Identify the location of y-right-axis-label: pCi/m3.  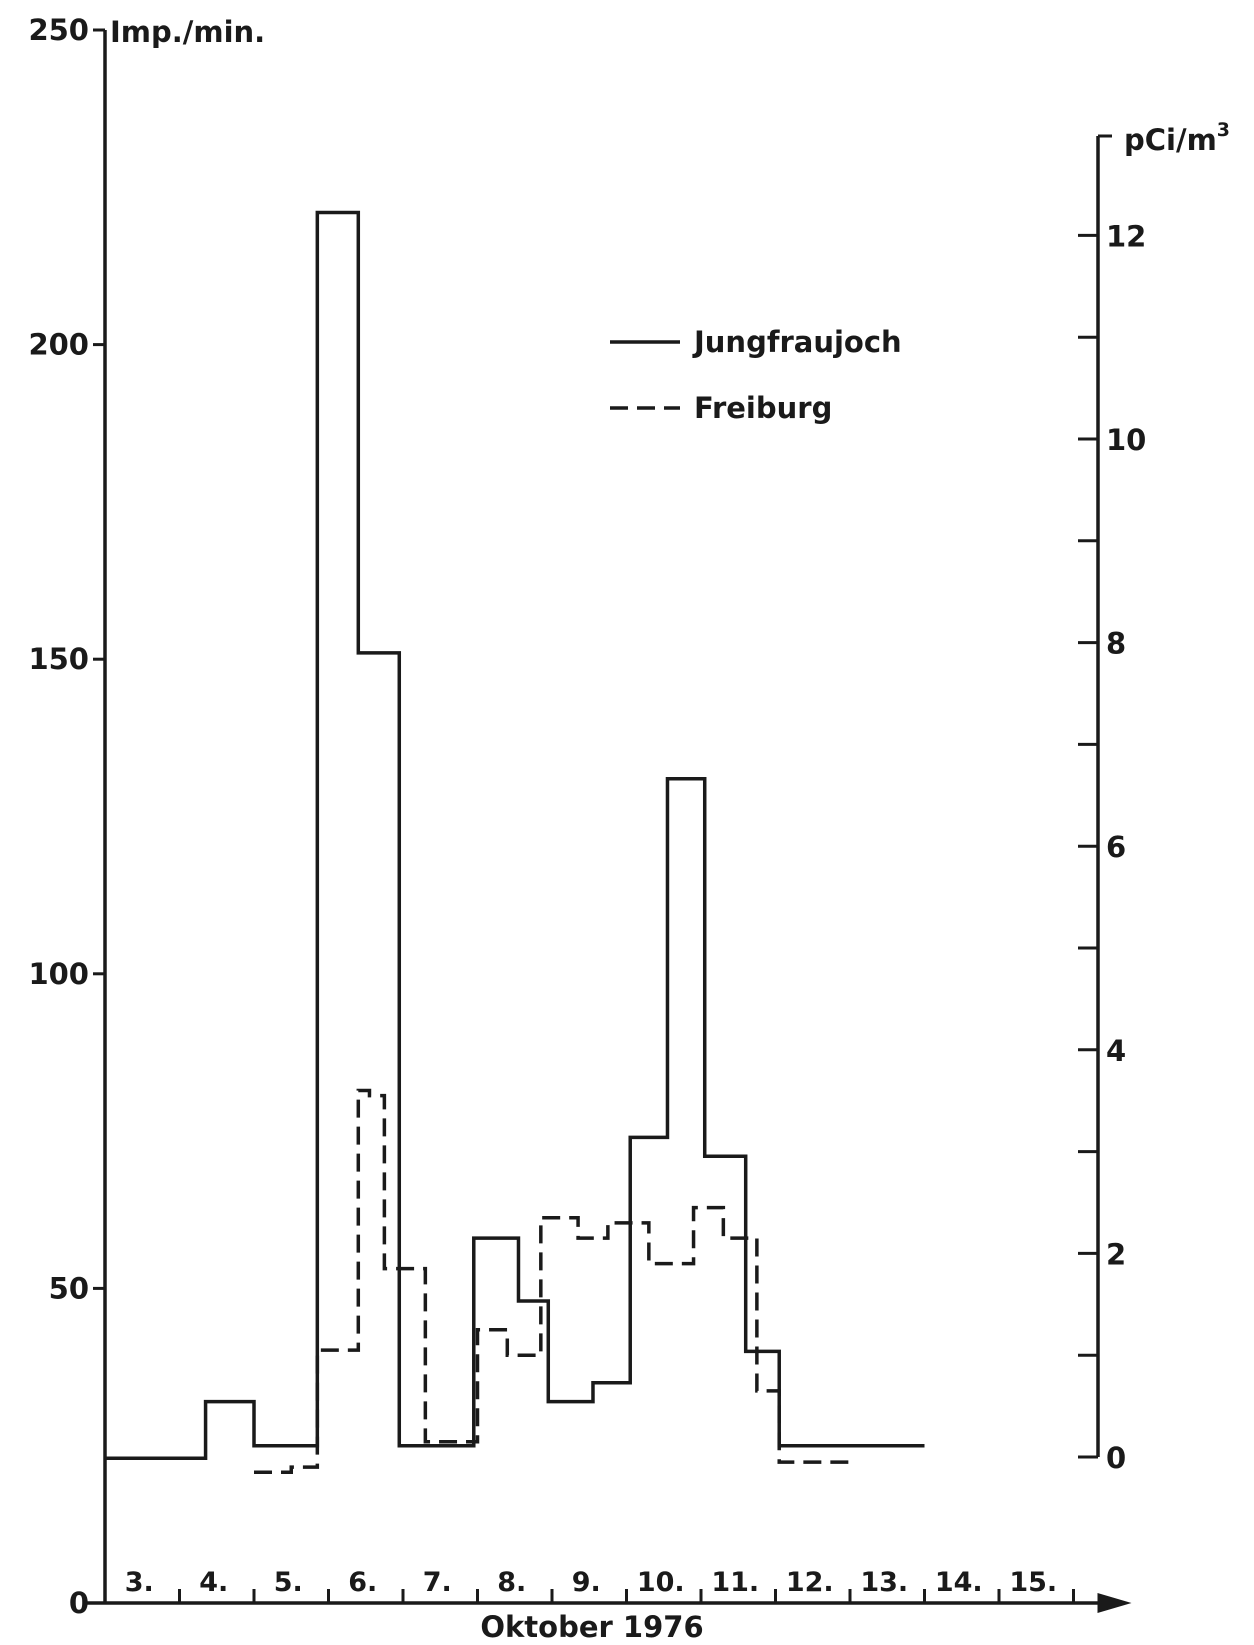
(1177, 138).